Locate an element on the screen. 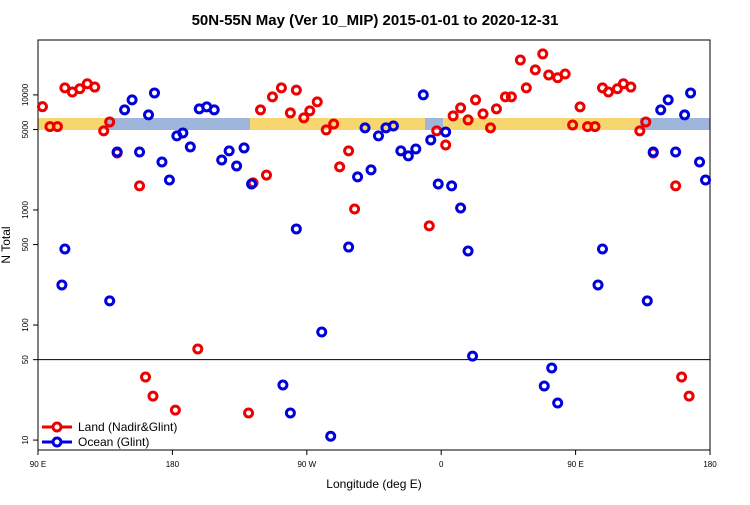 This screenshot has width=750, height=505. legend-label: Land (Nadir&Glint) is located at coordinates (127, 427).